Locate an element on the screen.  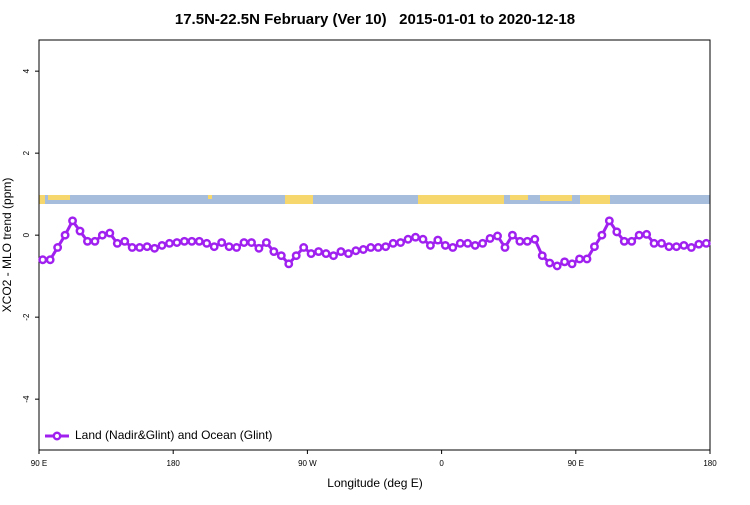
y-tick-label: 2 is located at coordinates (26, 152).